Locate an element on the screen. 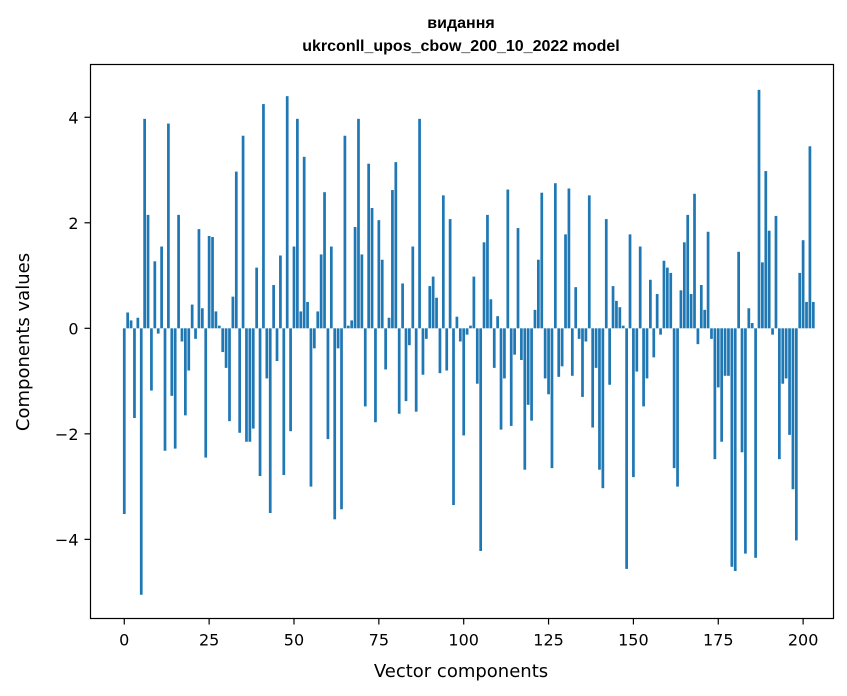 The width and height of the screenshot is (847, 696). y-tick-label: −4 is located at coordinates (67, 539).